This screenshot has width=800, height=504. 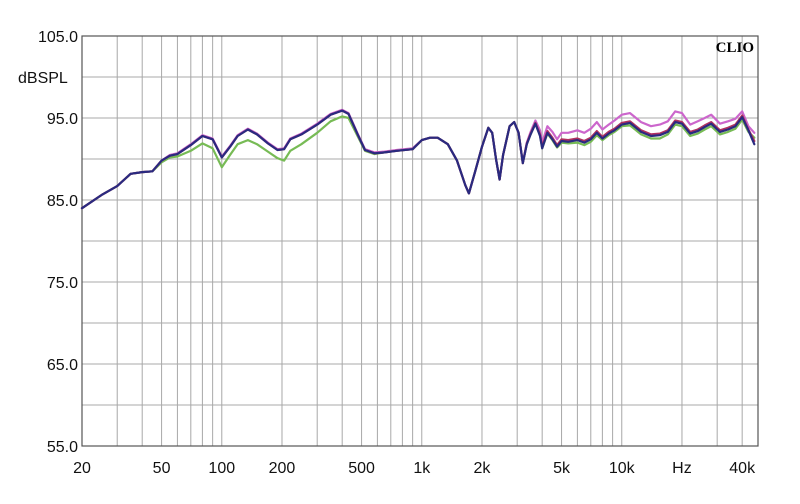 What do you see at coordinates (422, 468) in the screenshot?
I see `x-tick-label: 1k` at bounding box center [422, 468].